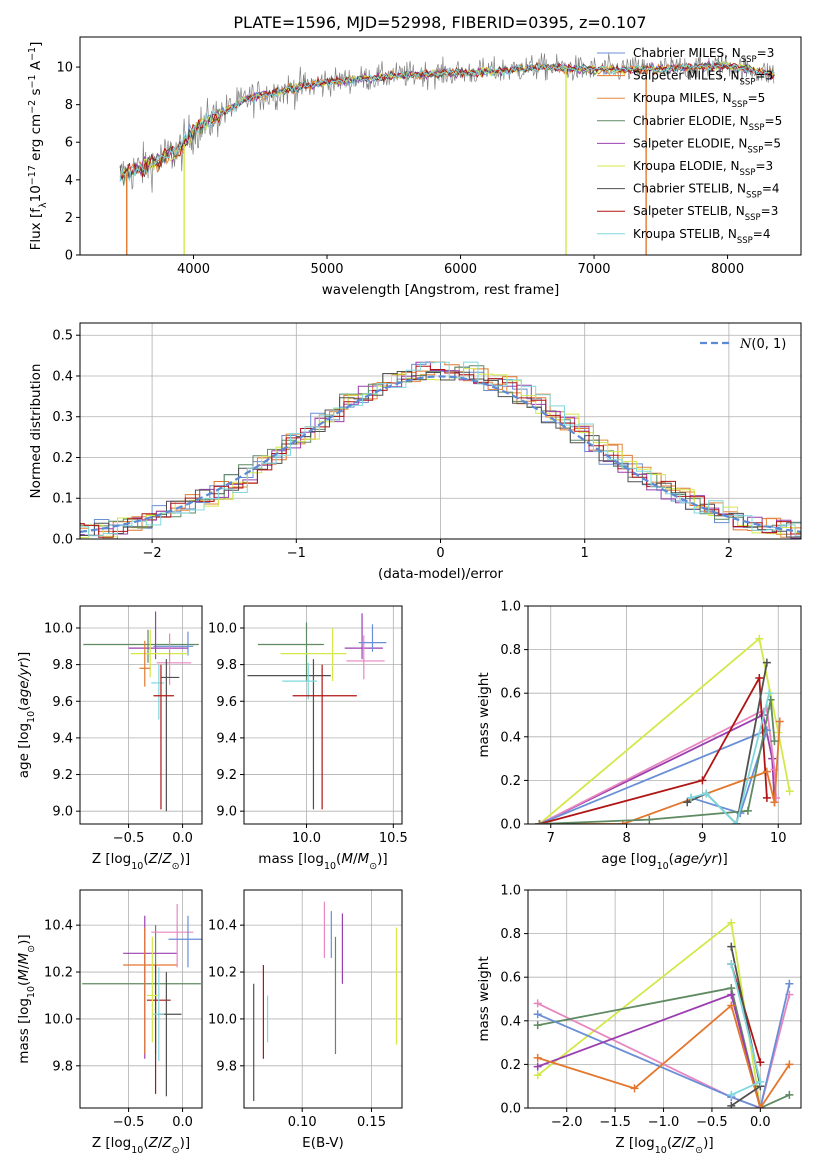  I want to click on y-tick-label: 0, so click(69, 256).